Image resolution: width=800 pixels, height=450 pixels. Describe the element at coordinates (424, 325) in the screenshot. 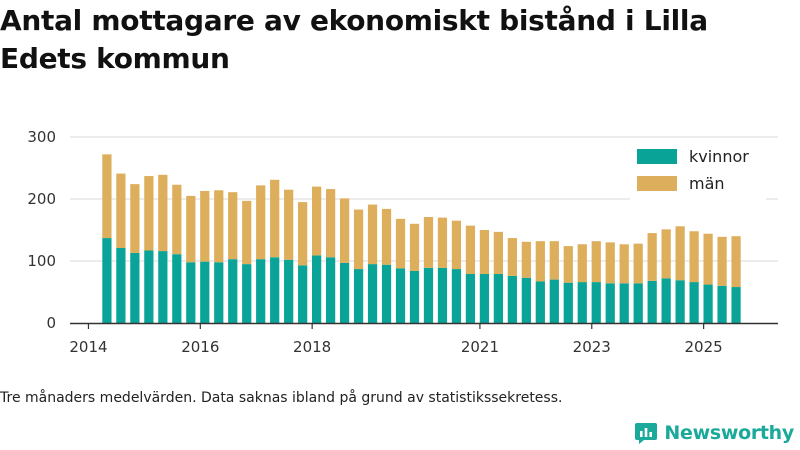

I see `x-axis` at that location.